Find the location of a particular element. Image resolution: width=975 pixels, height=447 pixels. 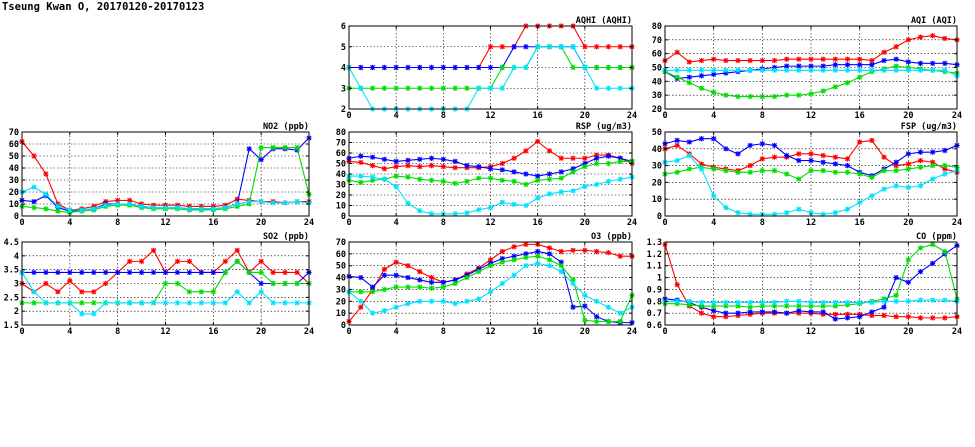

y-tick-label: 4 is located at coordinates (343, 69).